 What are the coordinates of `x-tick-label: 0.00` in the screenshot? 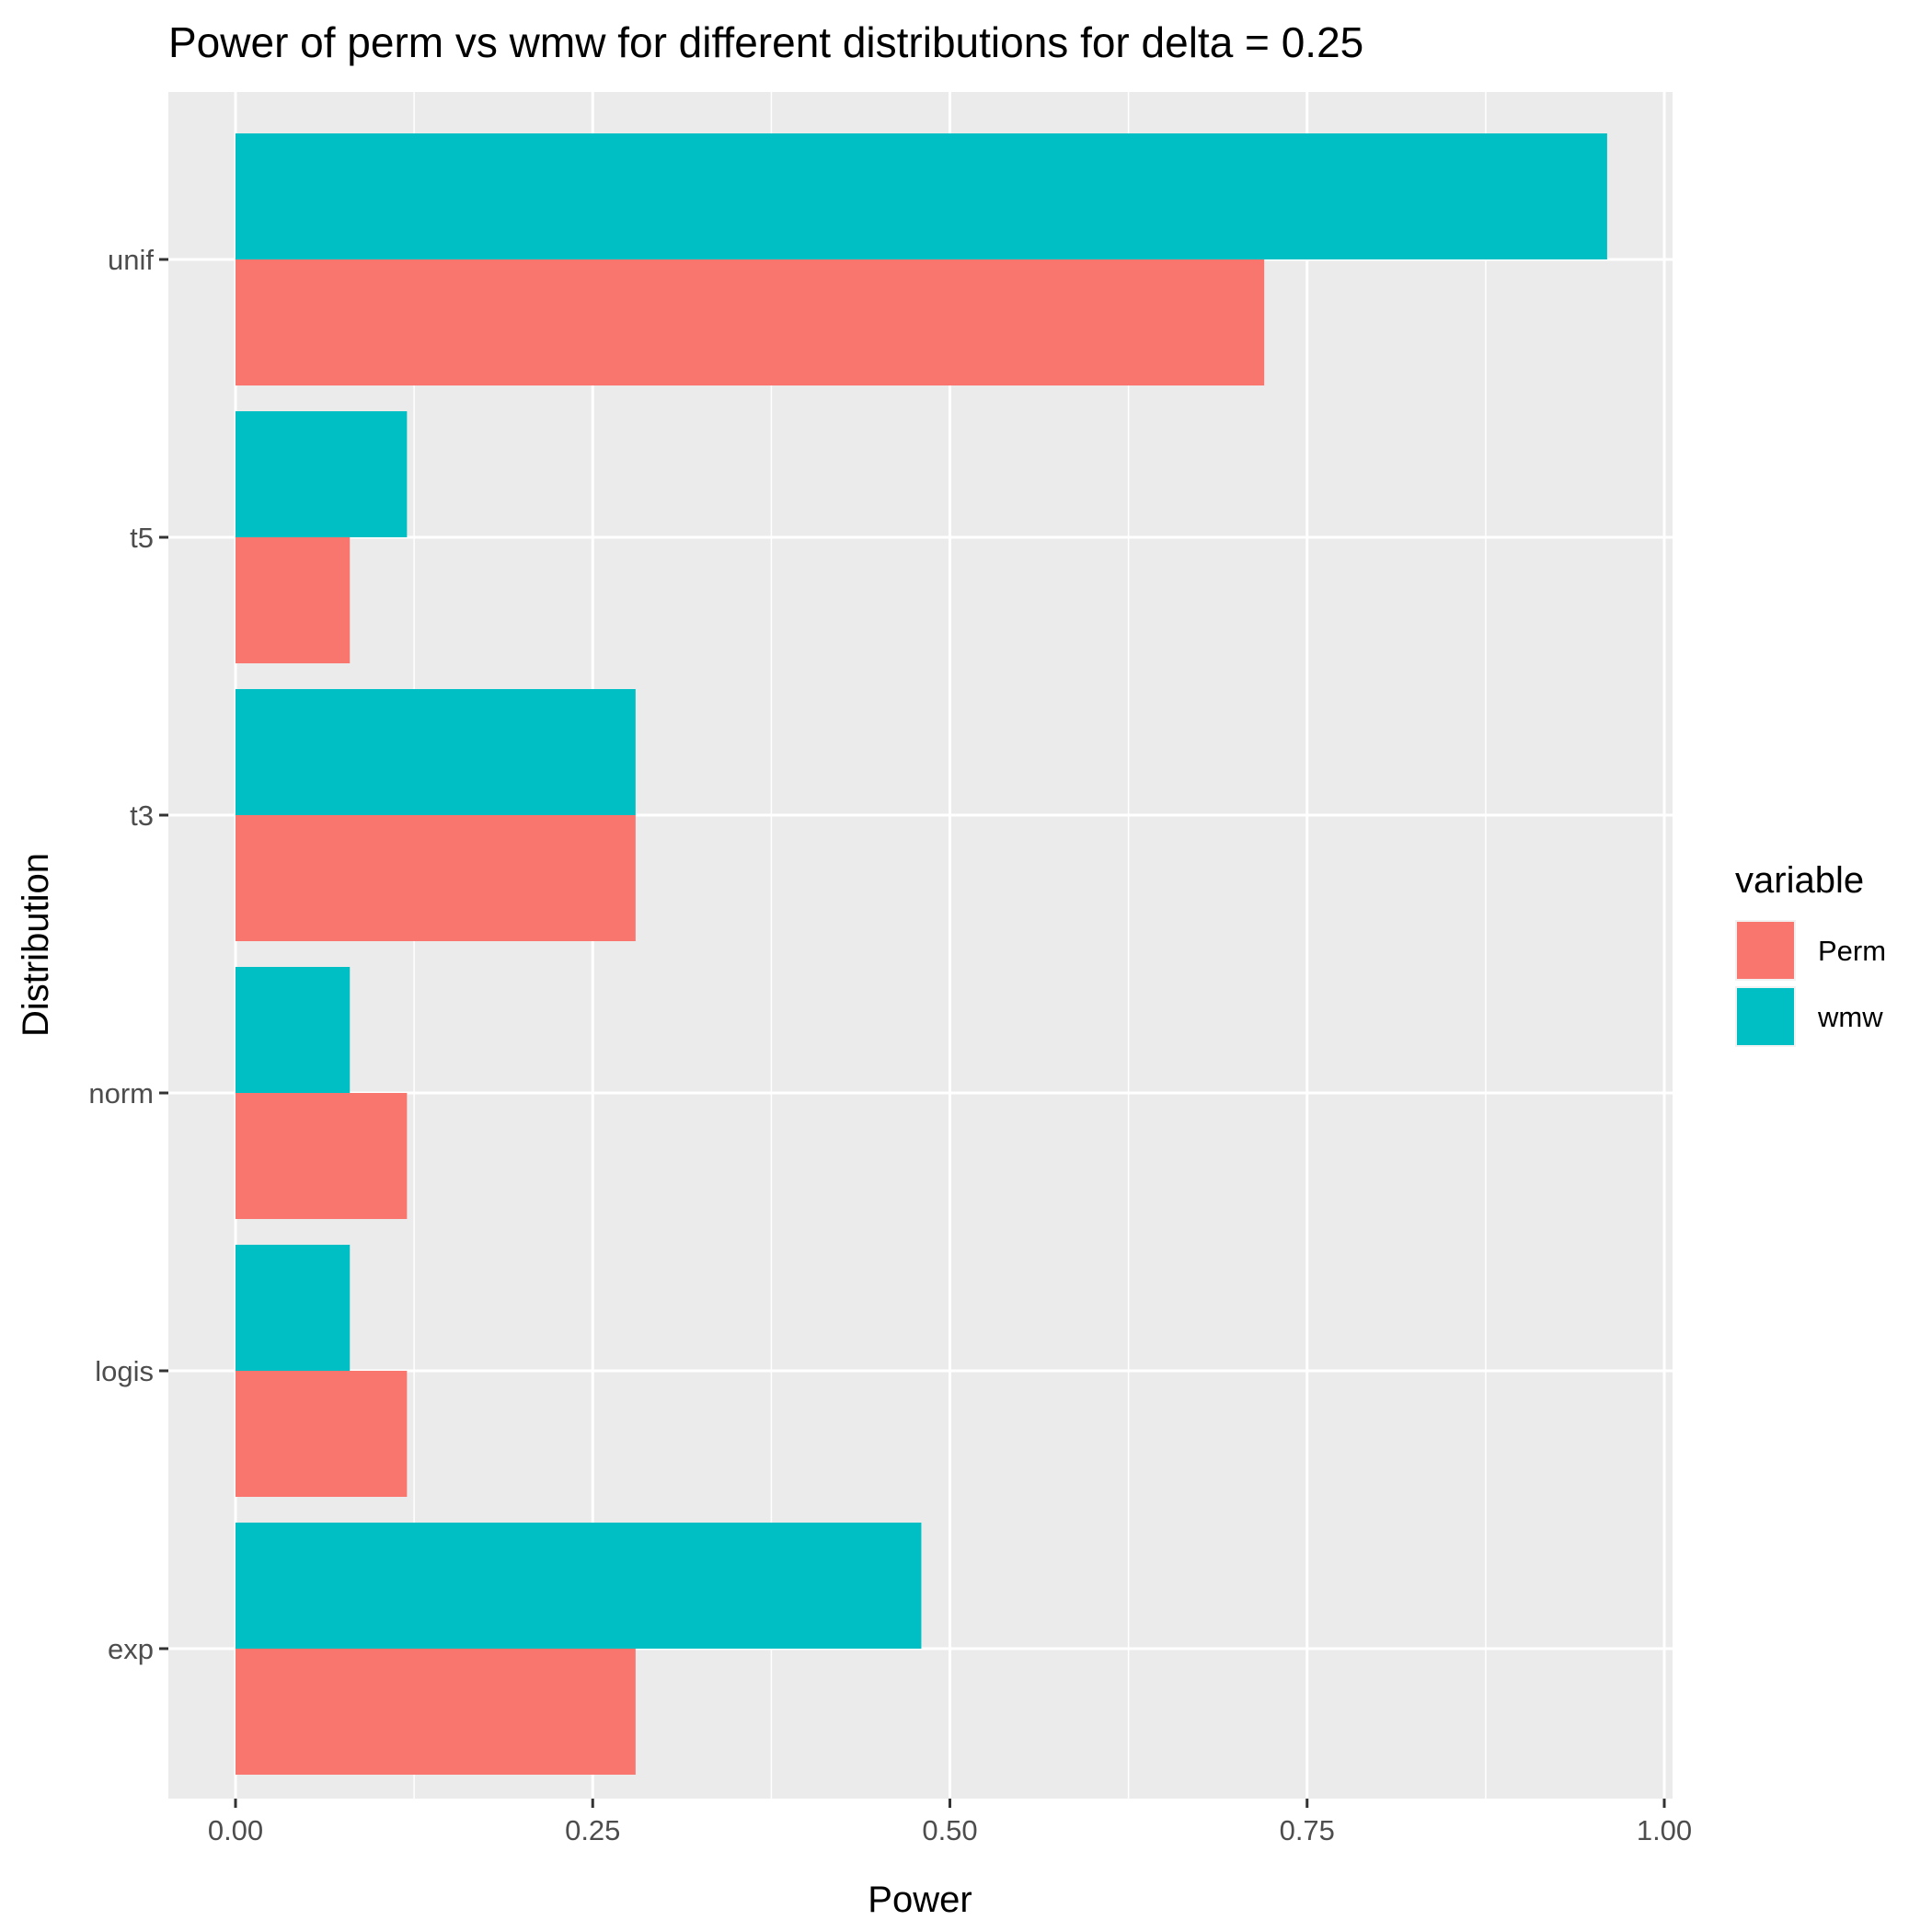 It's located at (235, 1830).